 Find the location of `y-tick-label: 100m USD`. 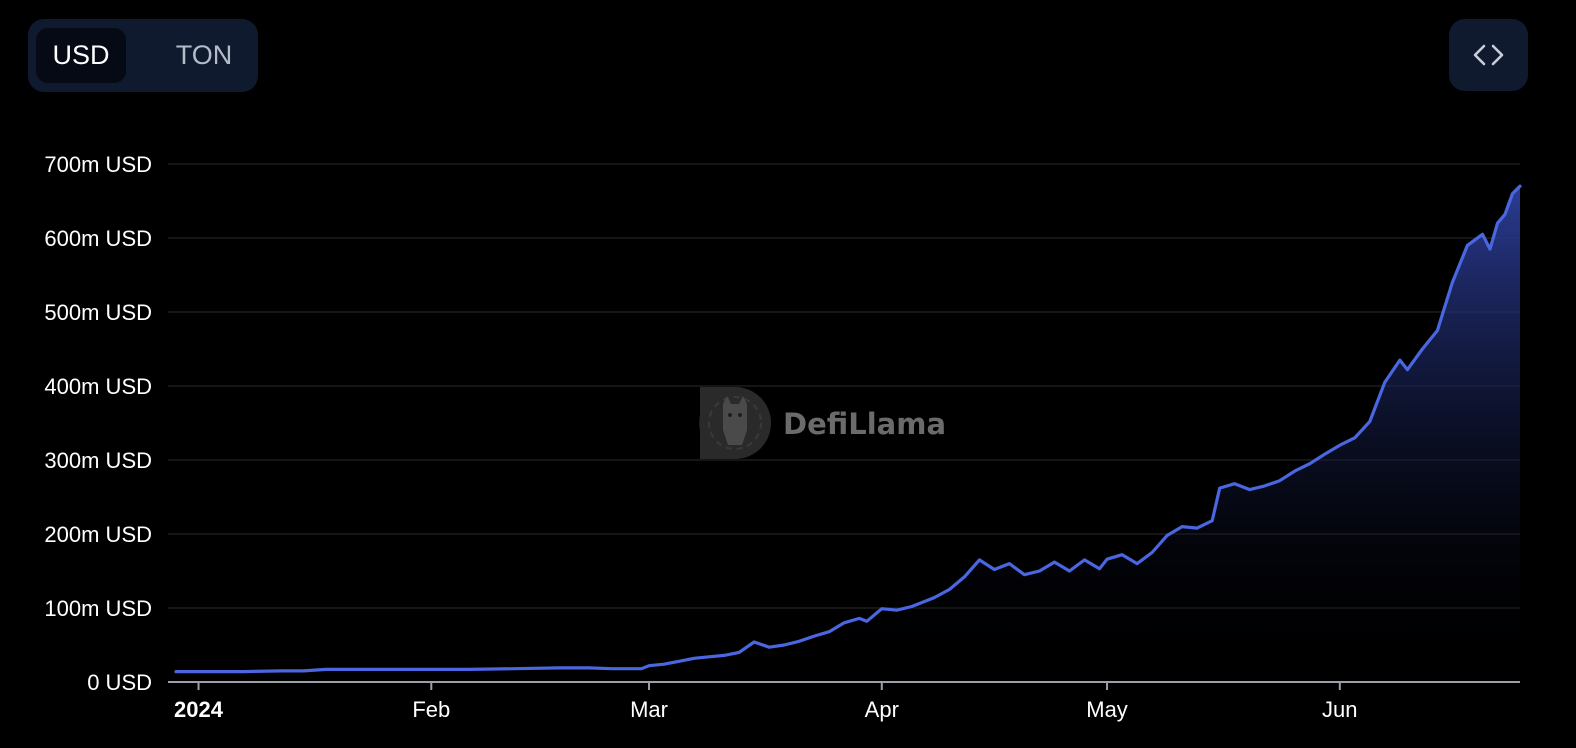

y-tick-label: 100m USD is located at coordinates (98, 608).